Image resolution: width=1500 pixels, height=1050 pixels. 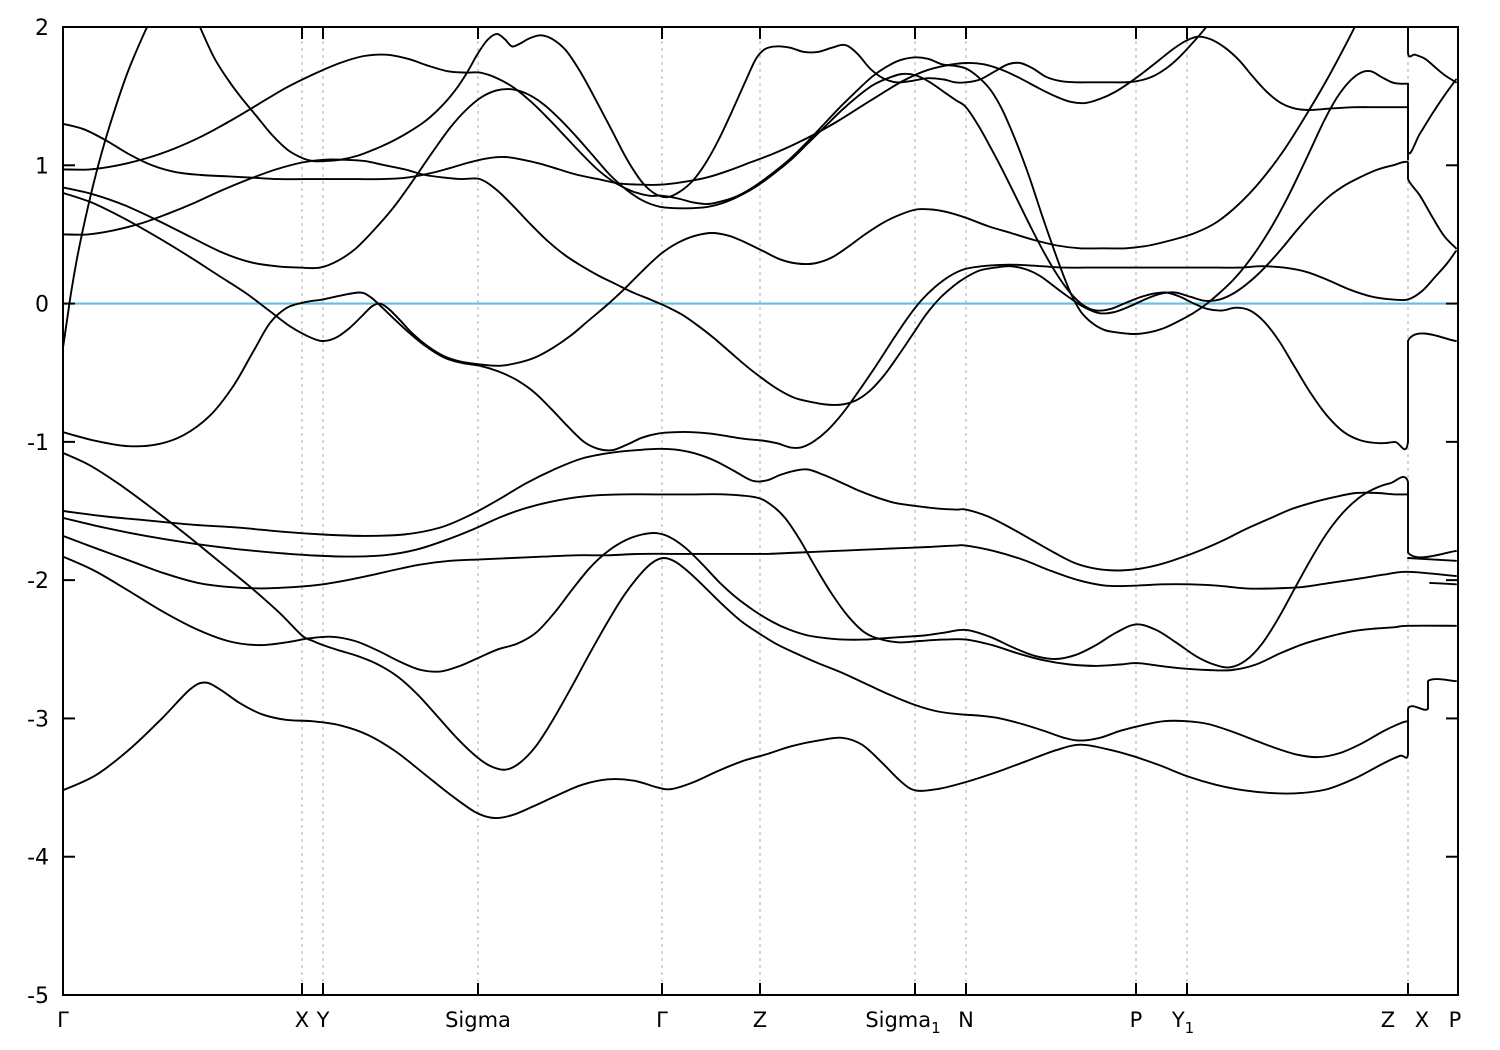 I want to click on kpoint-label: Y1, so click(x=1182, y=1022).